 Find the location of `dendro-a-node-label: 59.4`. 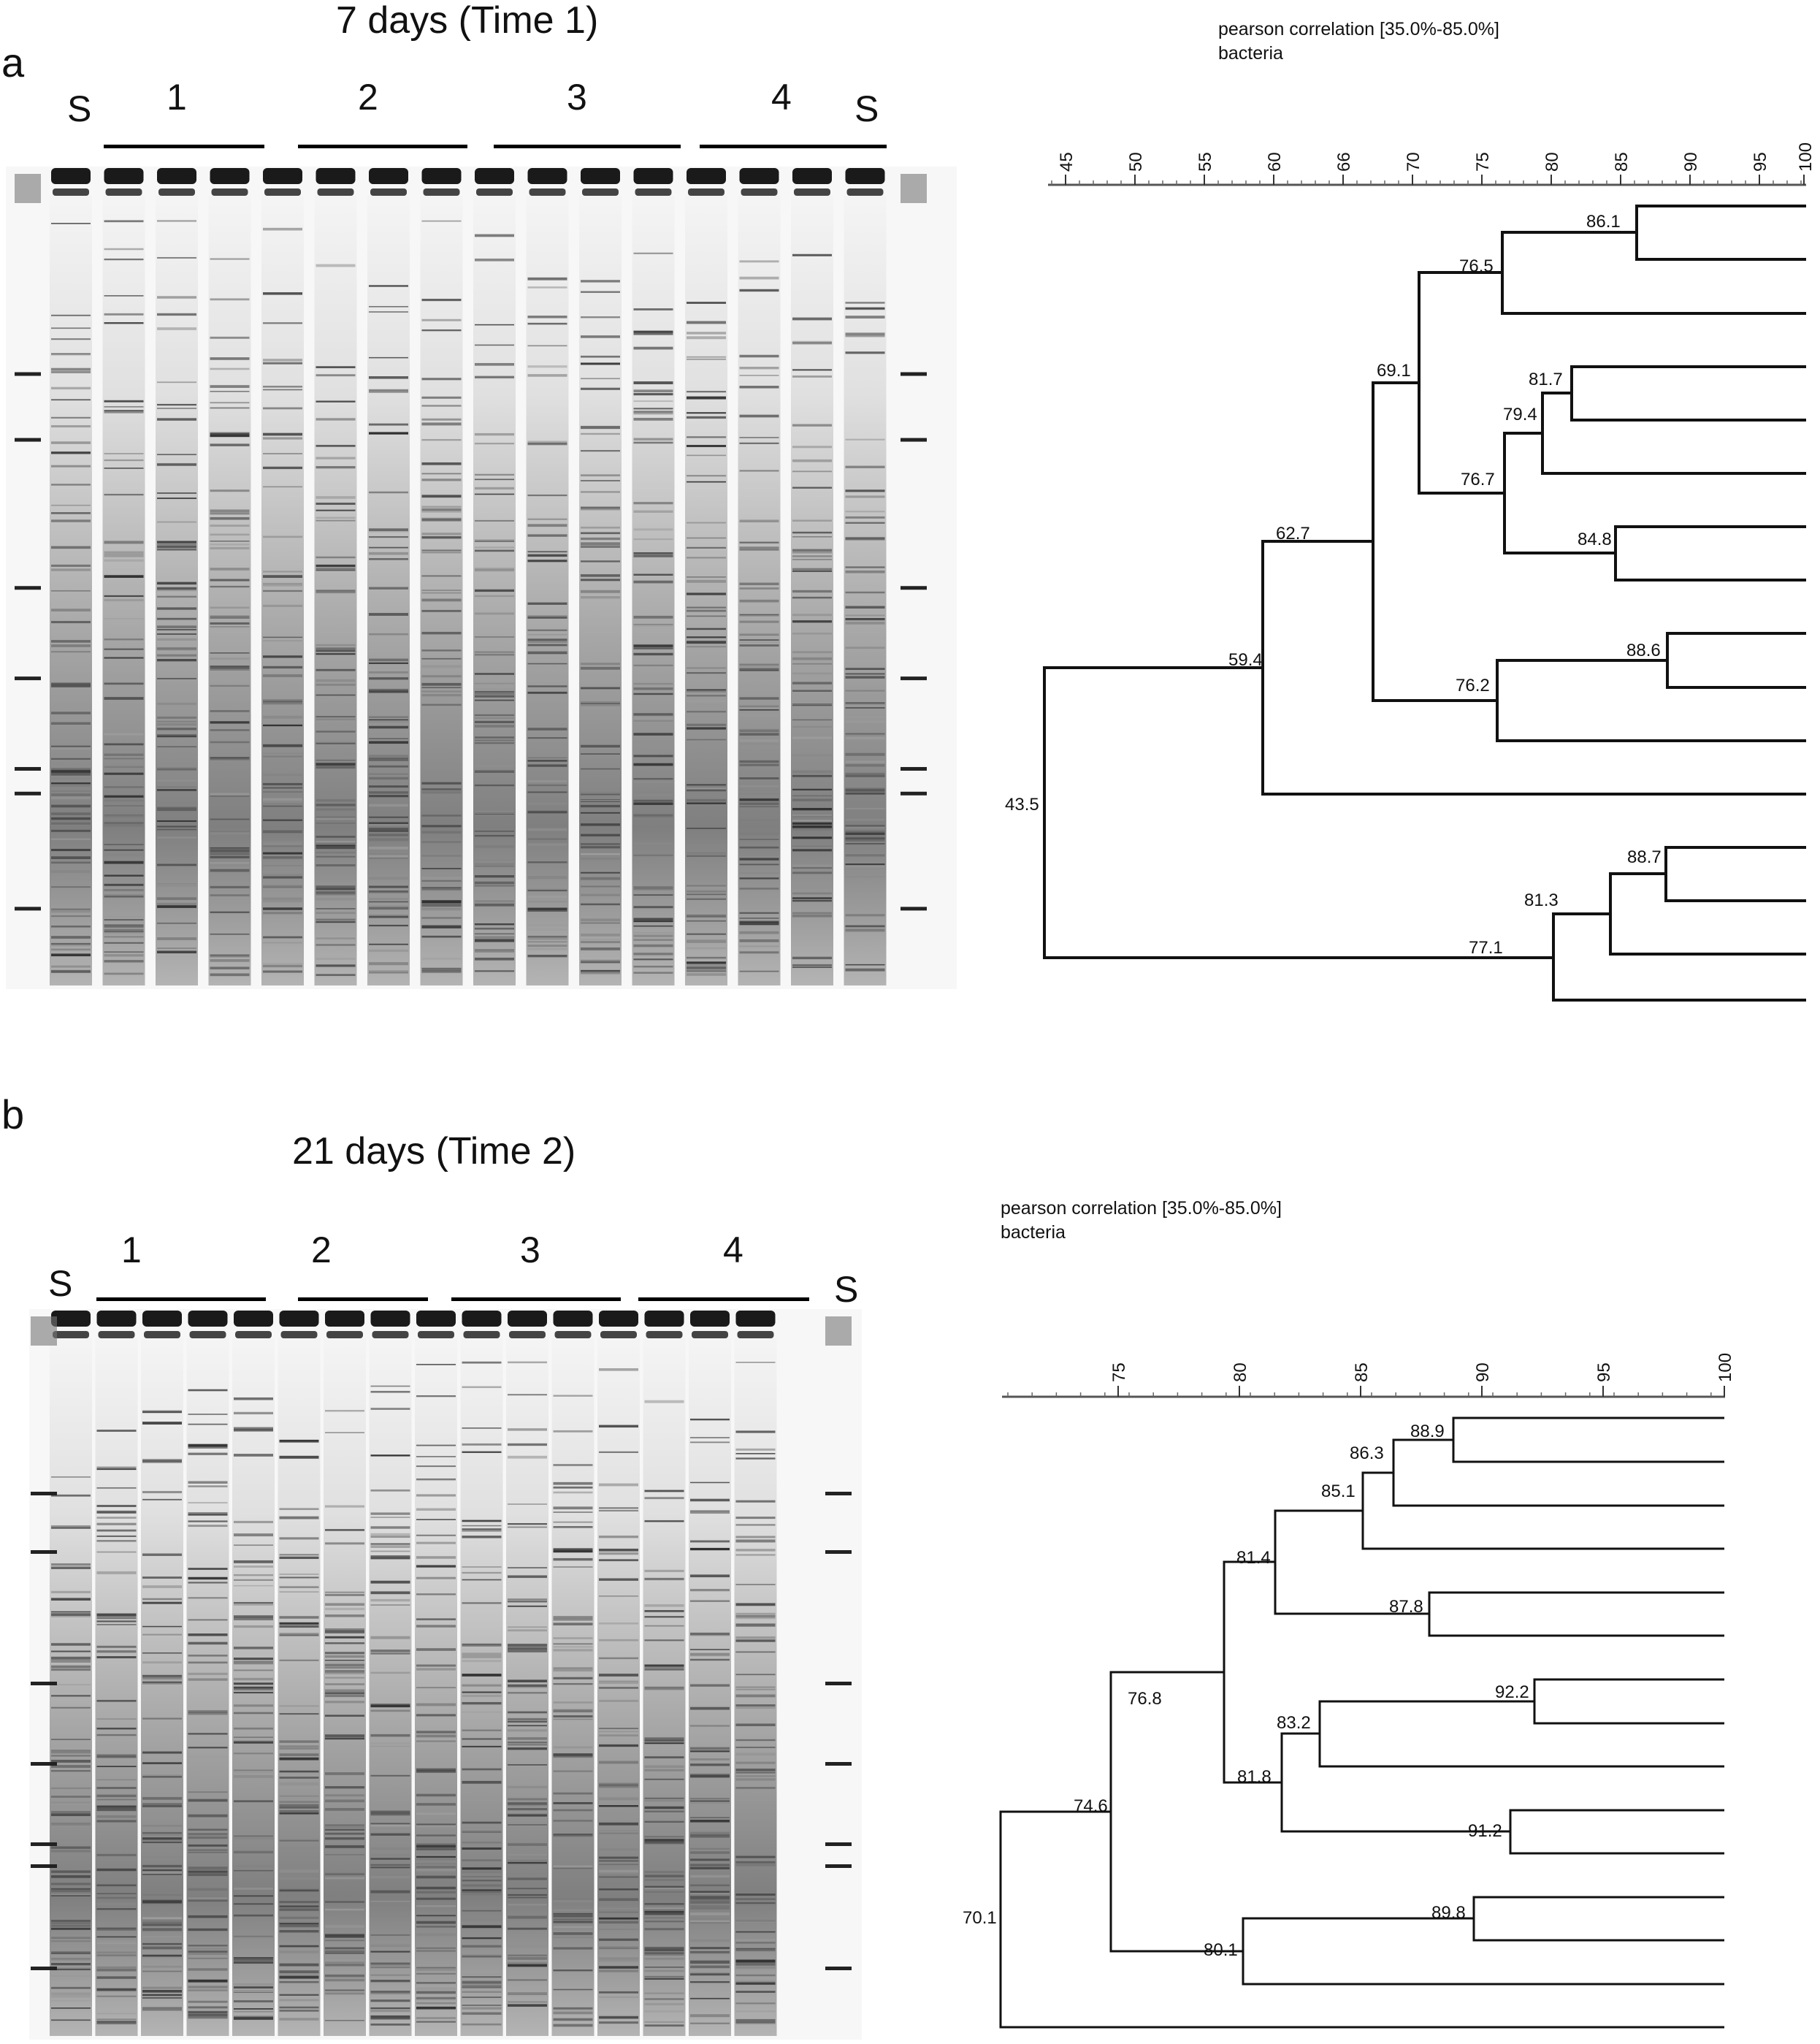

dendro-a-node-label: 59.4 is located at coordinates (1245, 660).